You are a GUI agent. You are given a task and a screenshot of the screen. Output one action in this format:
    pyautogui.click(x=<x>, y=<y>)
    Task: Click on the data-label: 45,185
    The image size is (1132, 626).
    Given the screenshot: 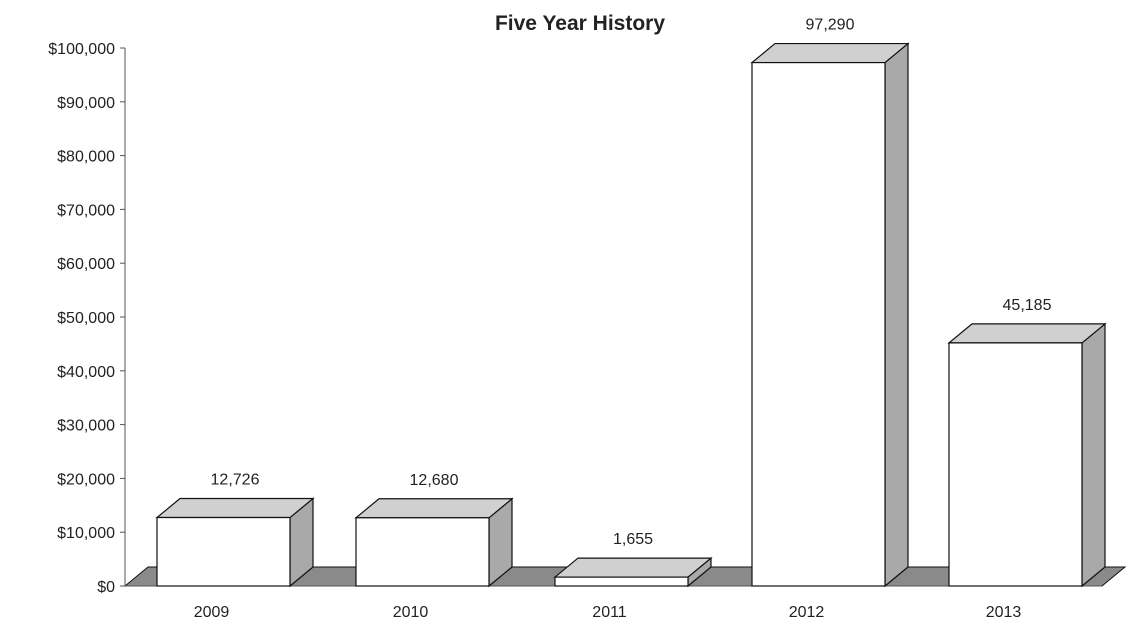 What is the action you would take?
    pyautogui.click(x=1027, y=305)
    